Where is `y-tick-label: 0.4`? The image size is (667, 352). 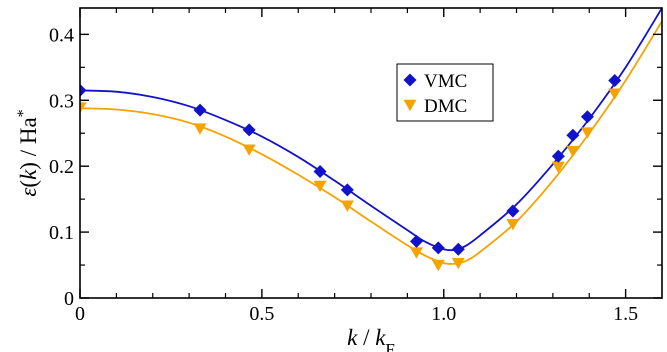 y-tick-label: 0.4 is located at coordinates (61, 35).